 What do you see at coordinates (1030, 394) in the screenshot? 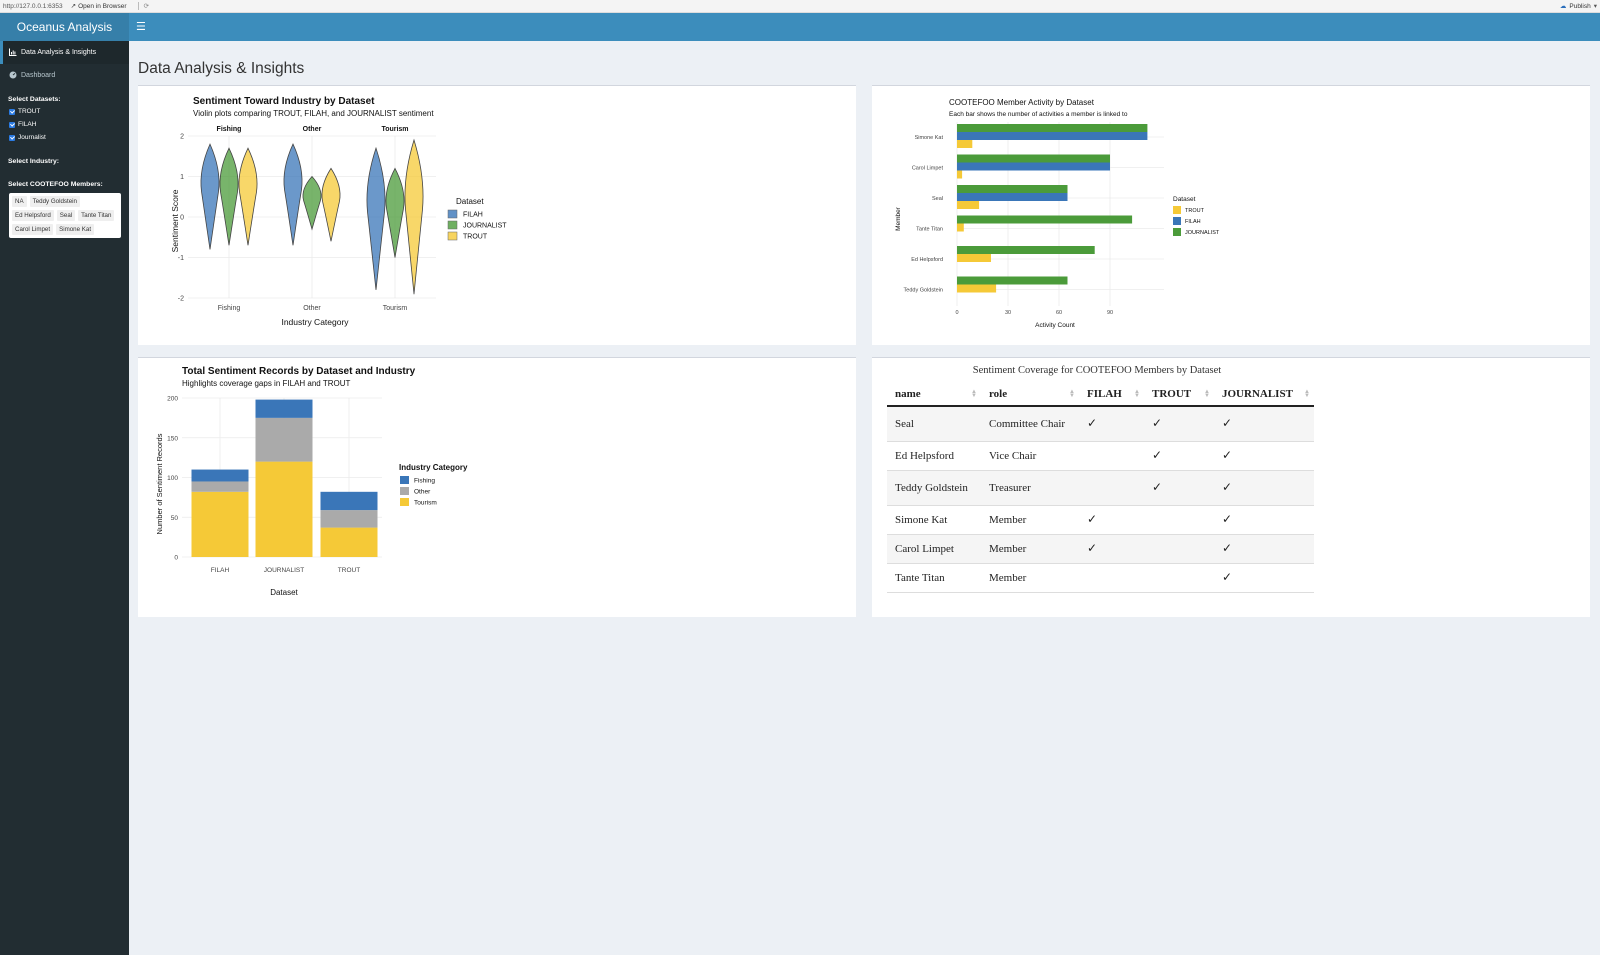
I see `column-header-role: role ▲ ▼` at bounding box center [1030, 394].